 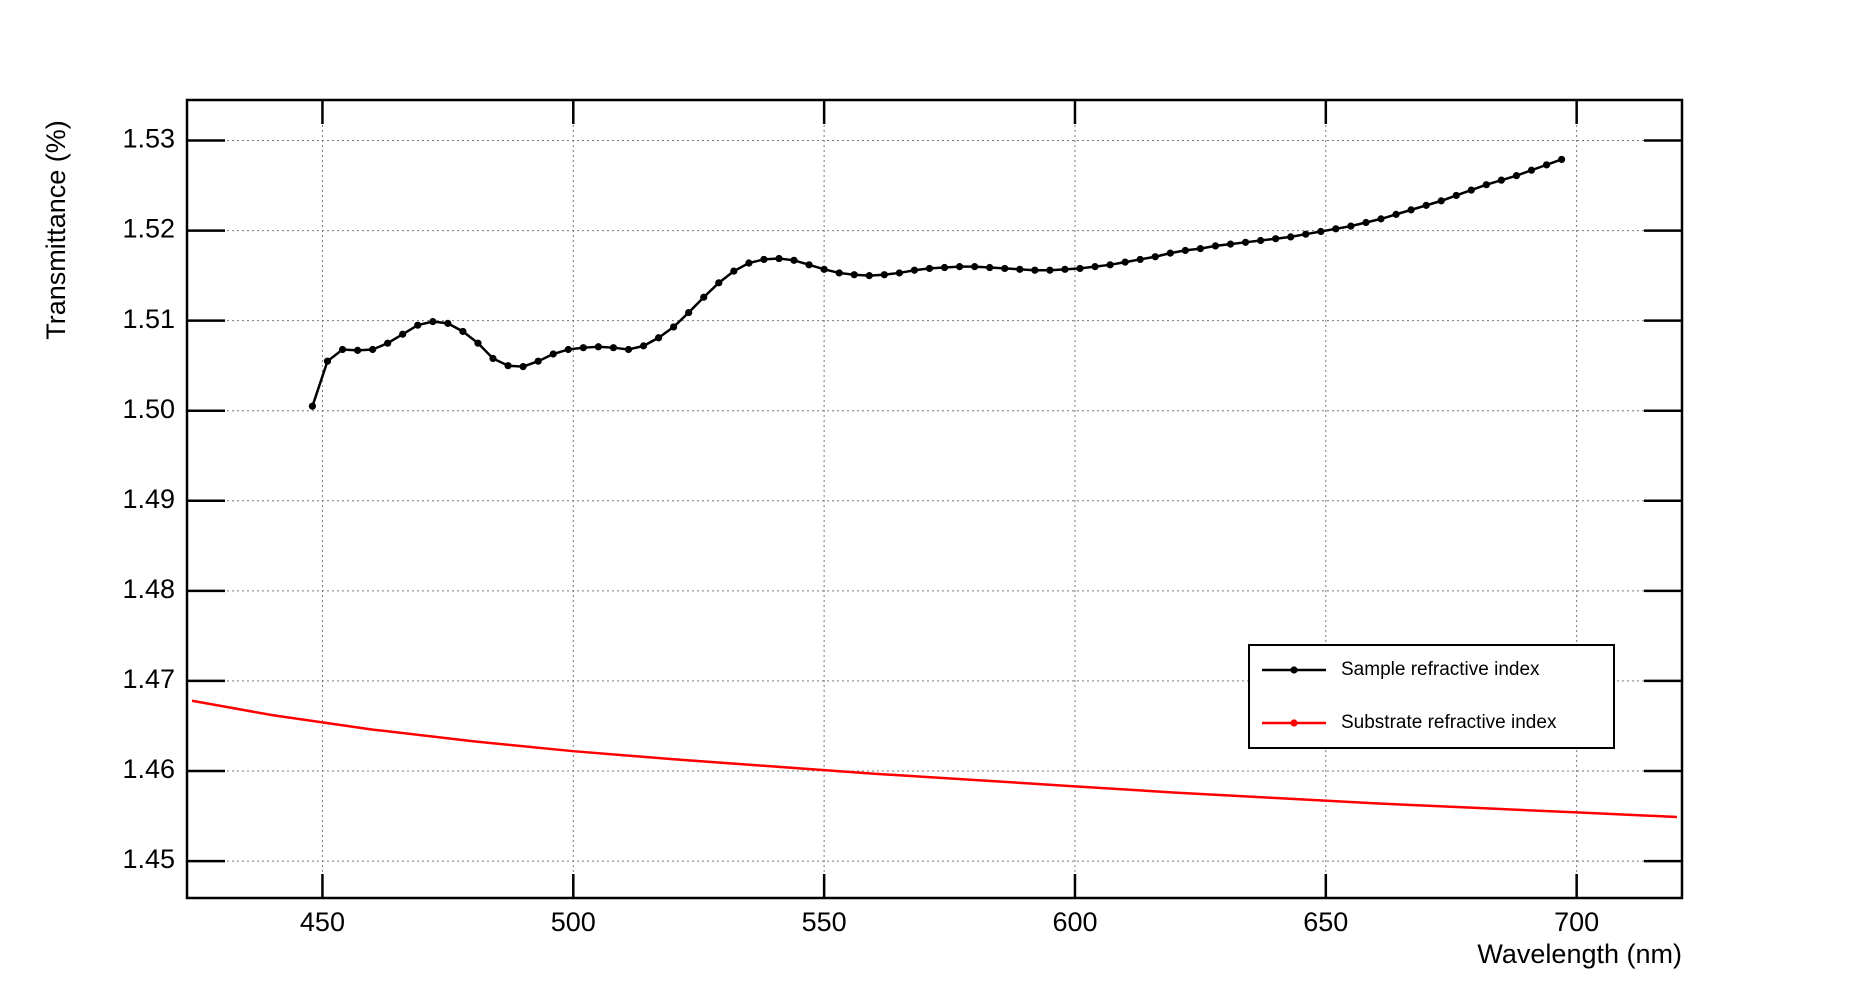 What do you see at coordinates (148, 409) in the screenshot?
I see `y-tick-label: 1.50` at bounding box center [148, 409].